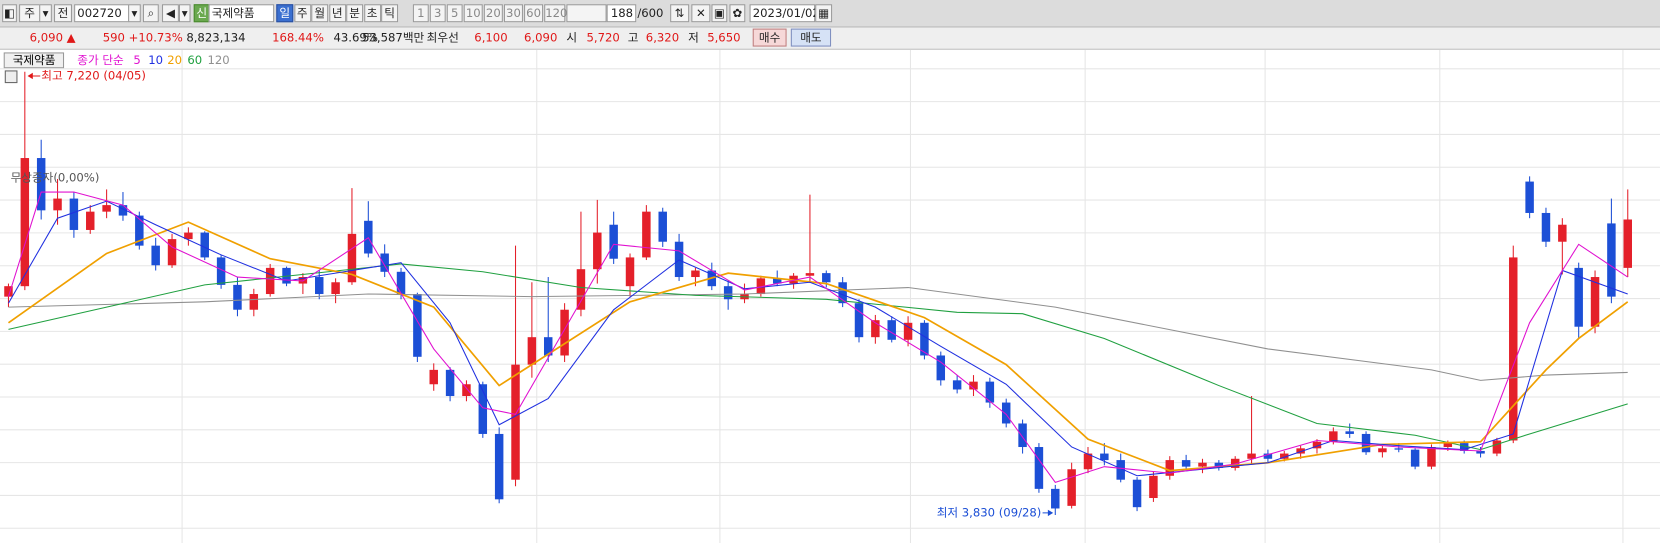 This screenshot has height=543, width=1660. What do you see at coordinates (534, 13) in the screenshot?
I see `interval-button: 60` at bounding box center [534, 13].